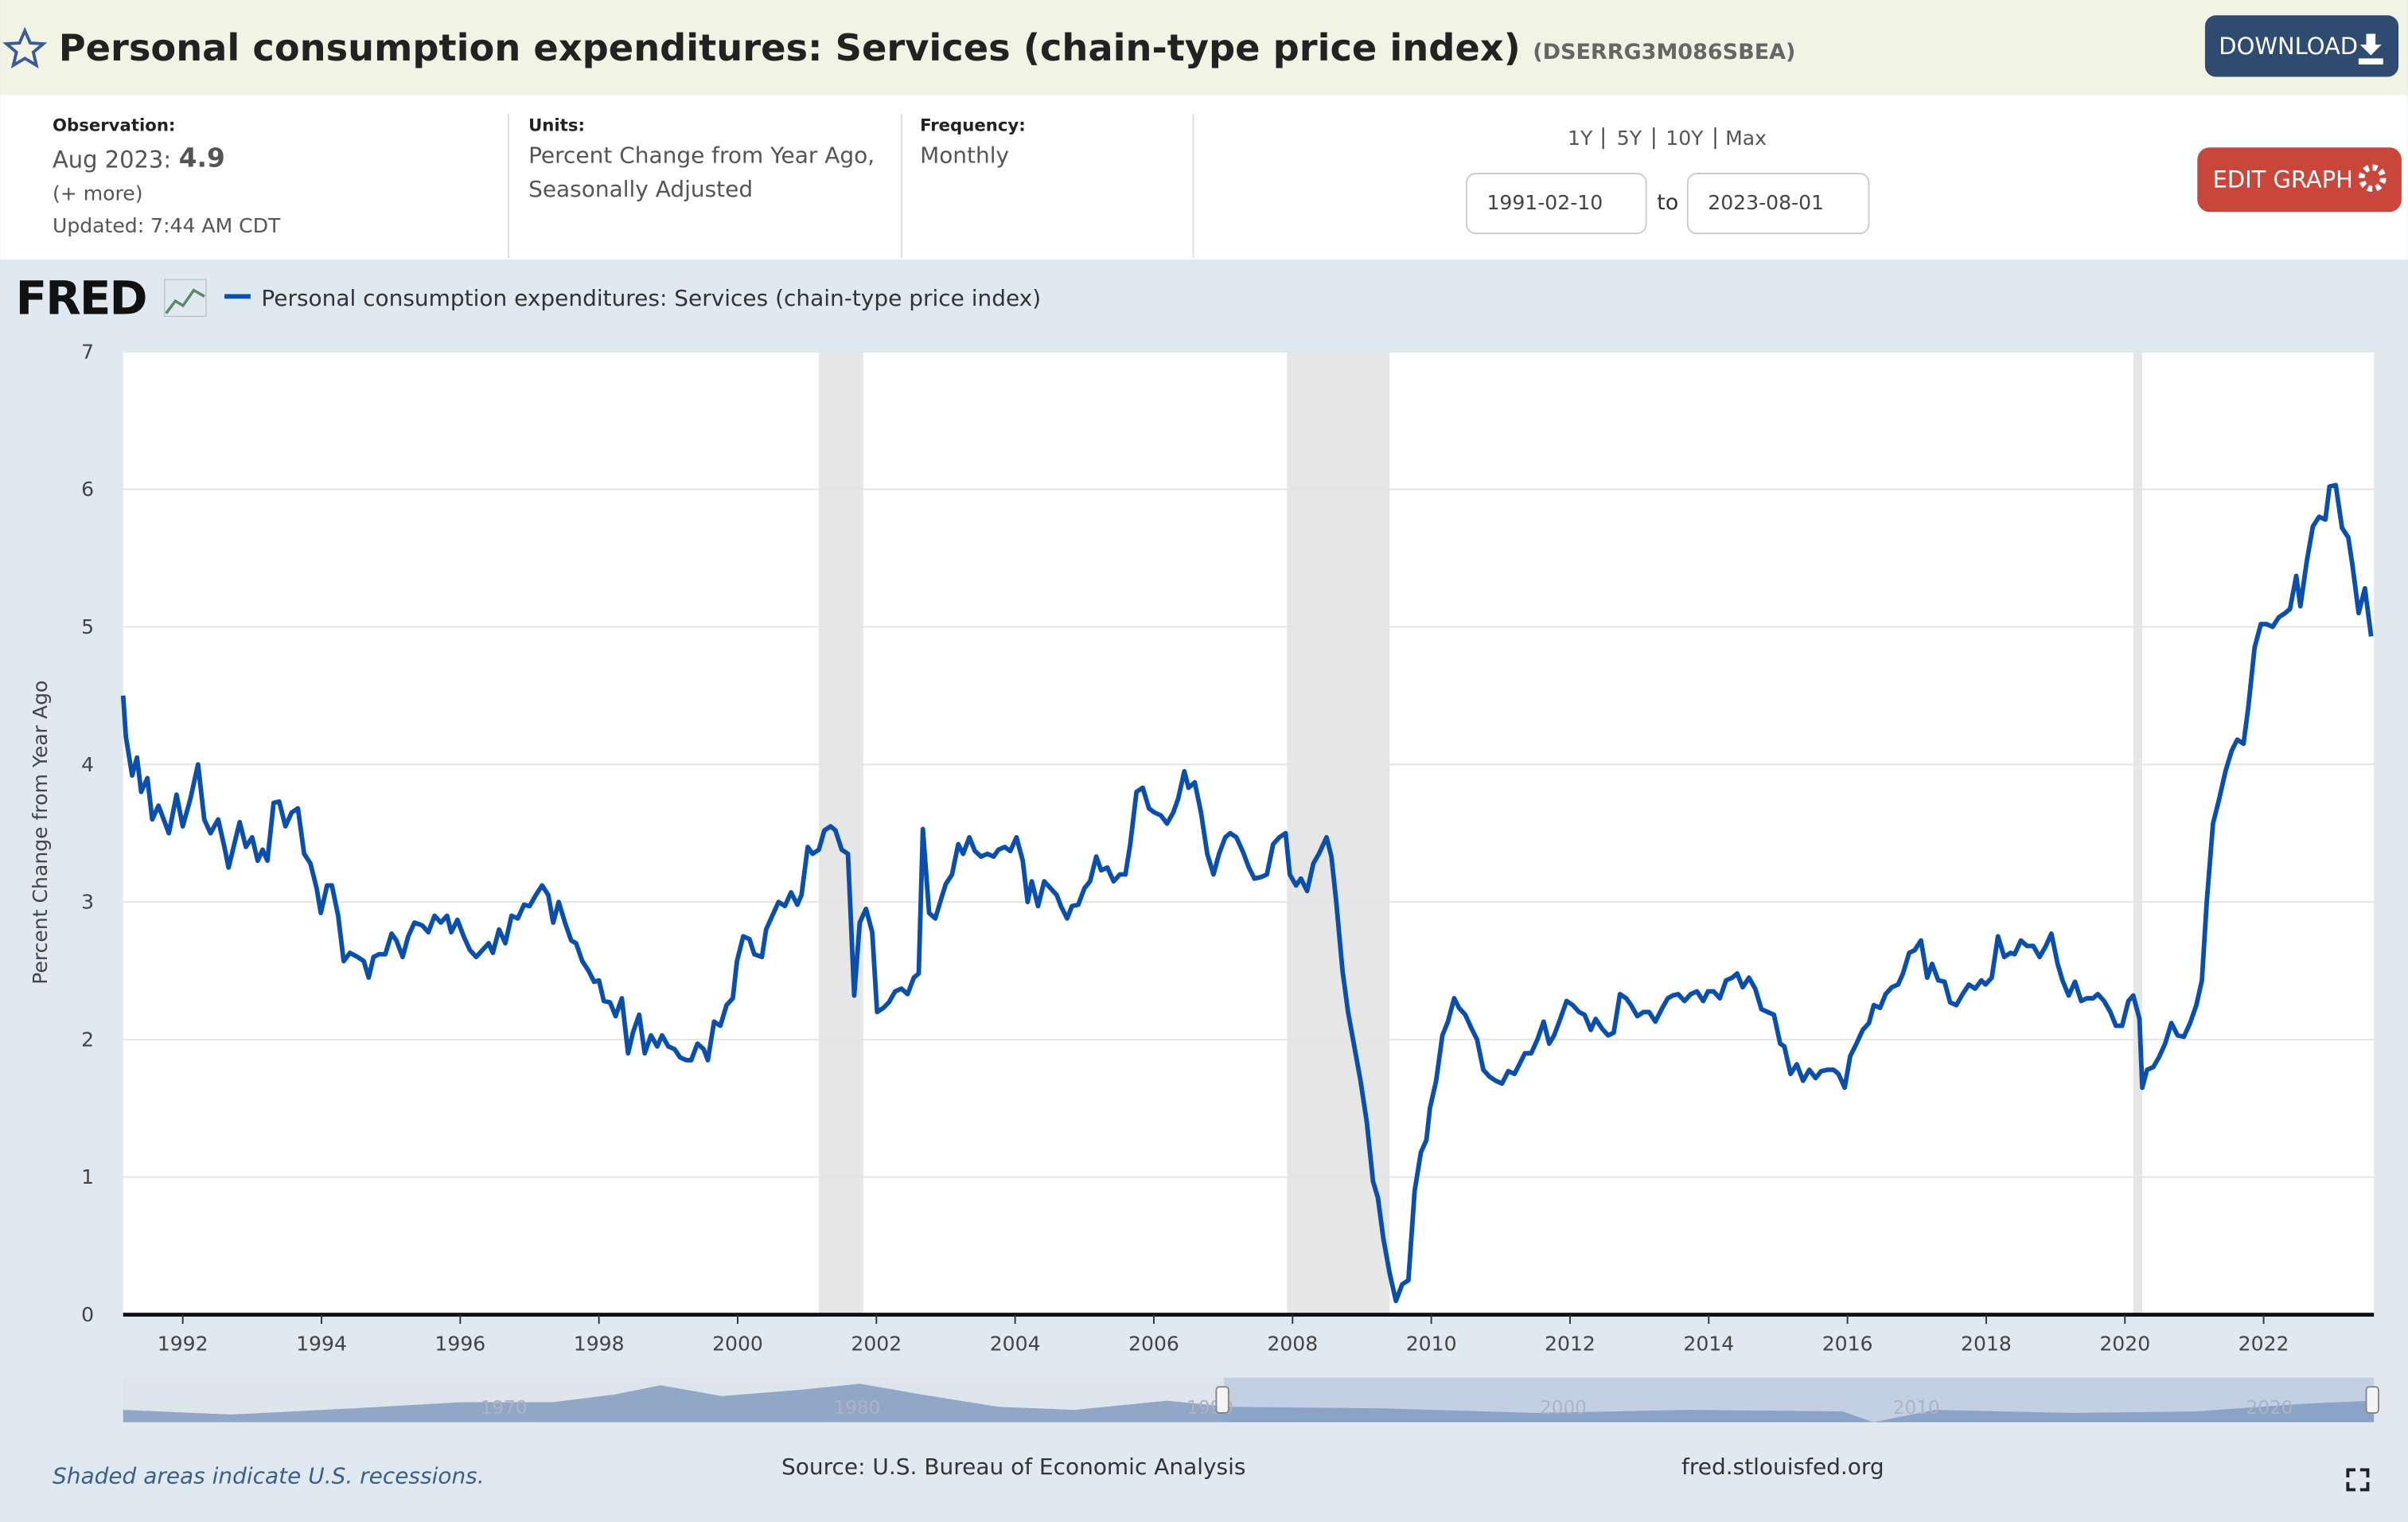 The width and height of the screenshot is (2408, 1522). Describe the element at coordinates (41, 833) in the screenshot. I see `y-axis-title: Percent Change from Year Ago` at that location.